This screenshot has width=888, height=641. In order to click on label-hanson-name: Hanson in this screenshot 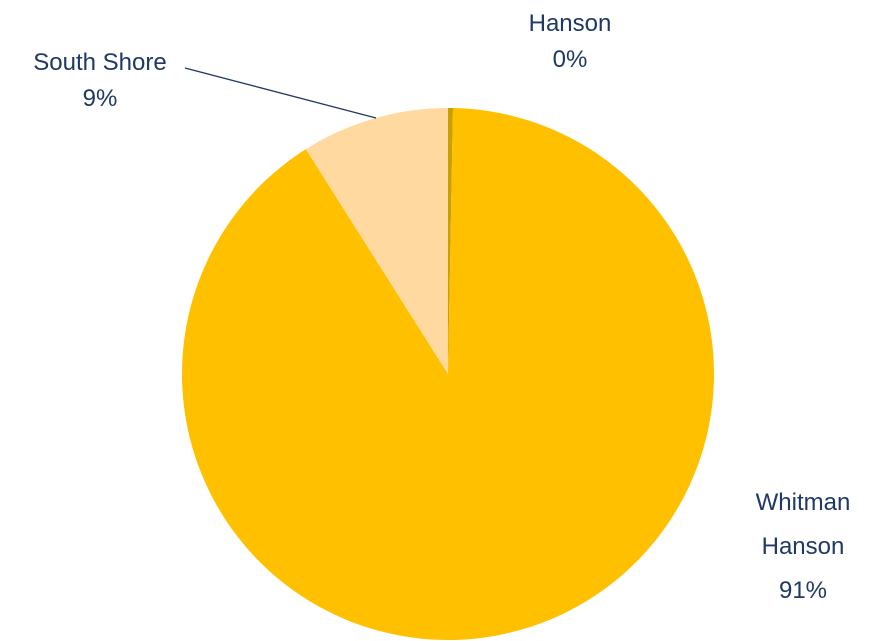, I will do `click(570, 23)`.